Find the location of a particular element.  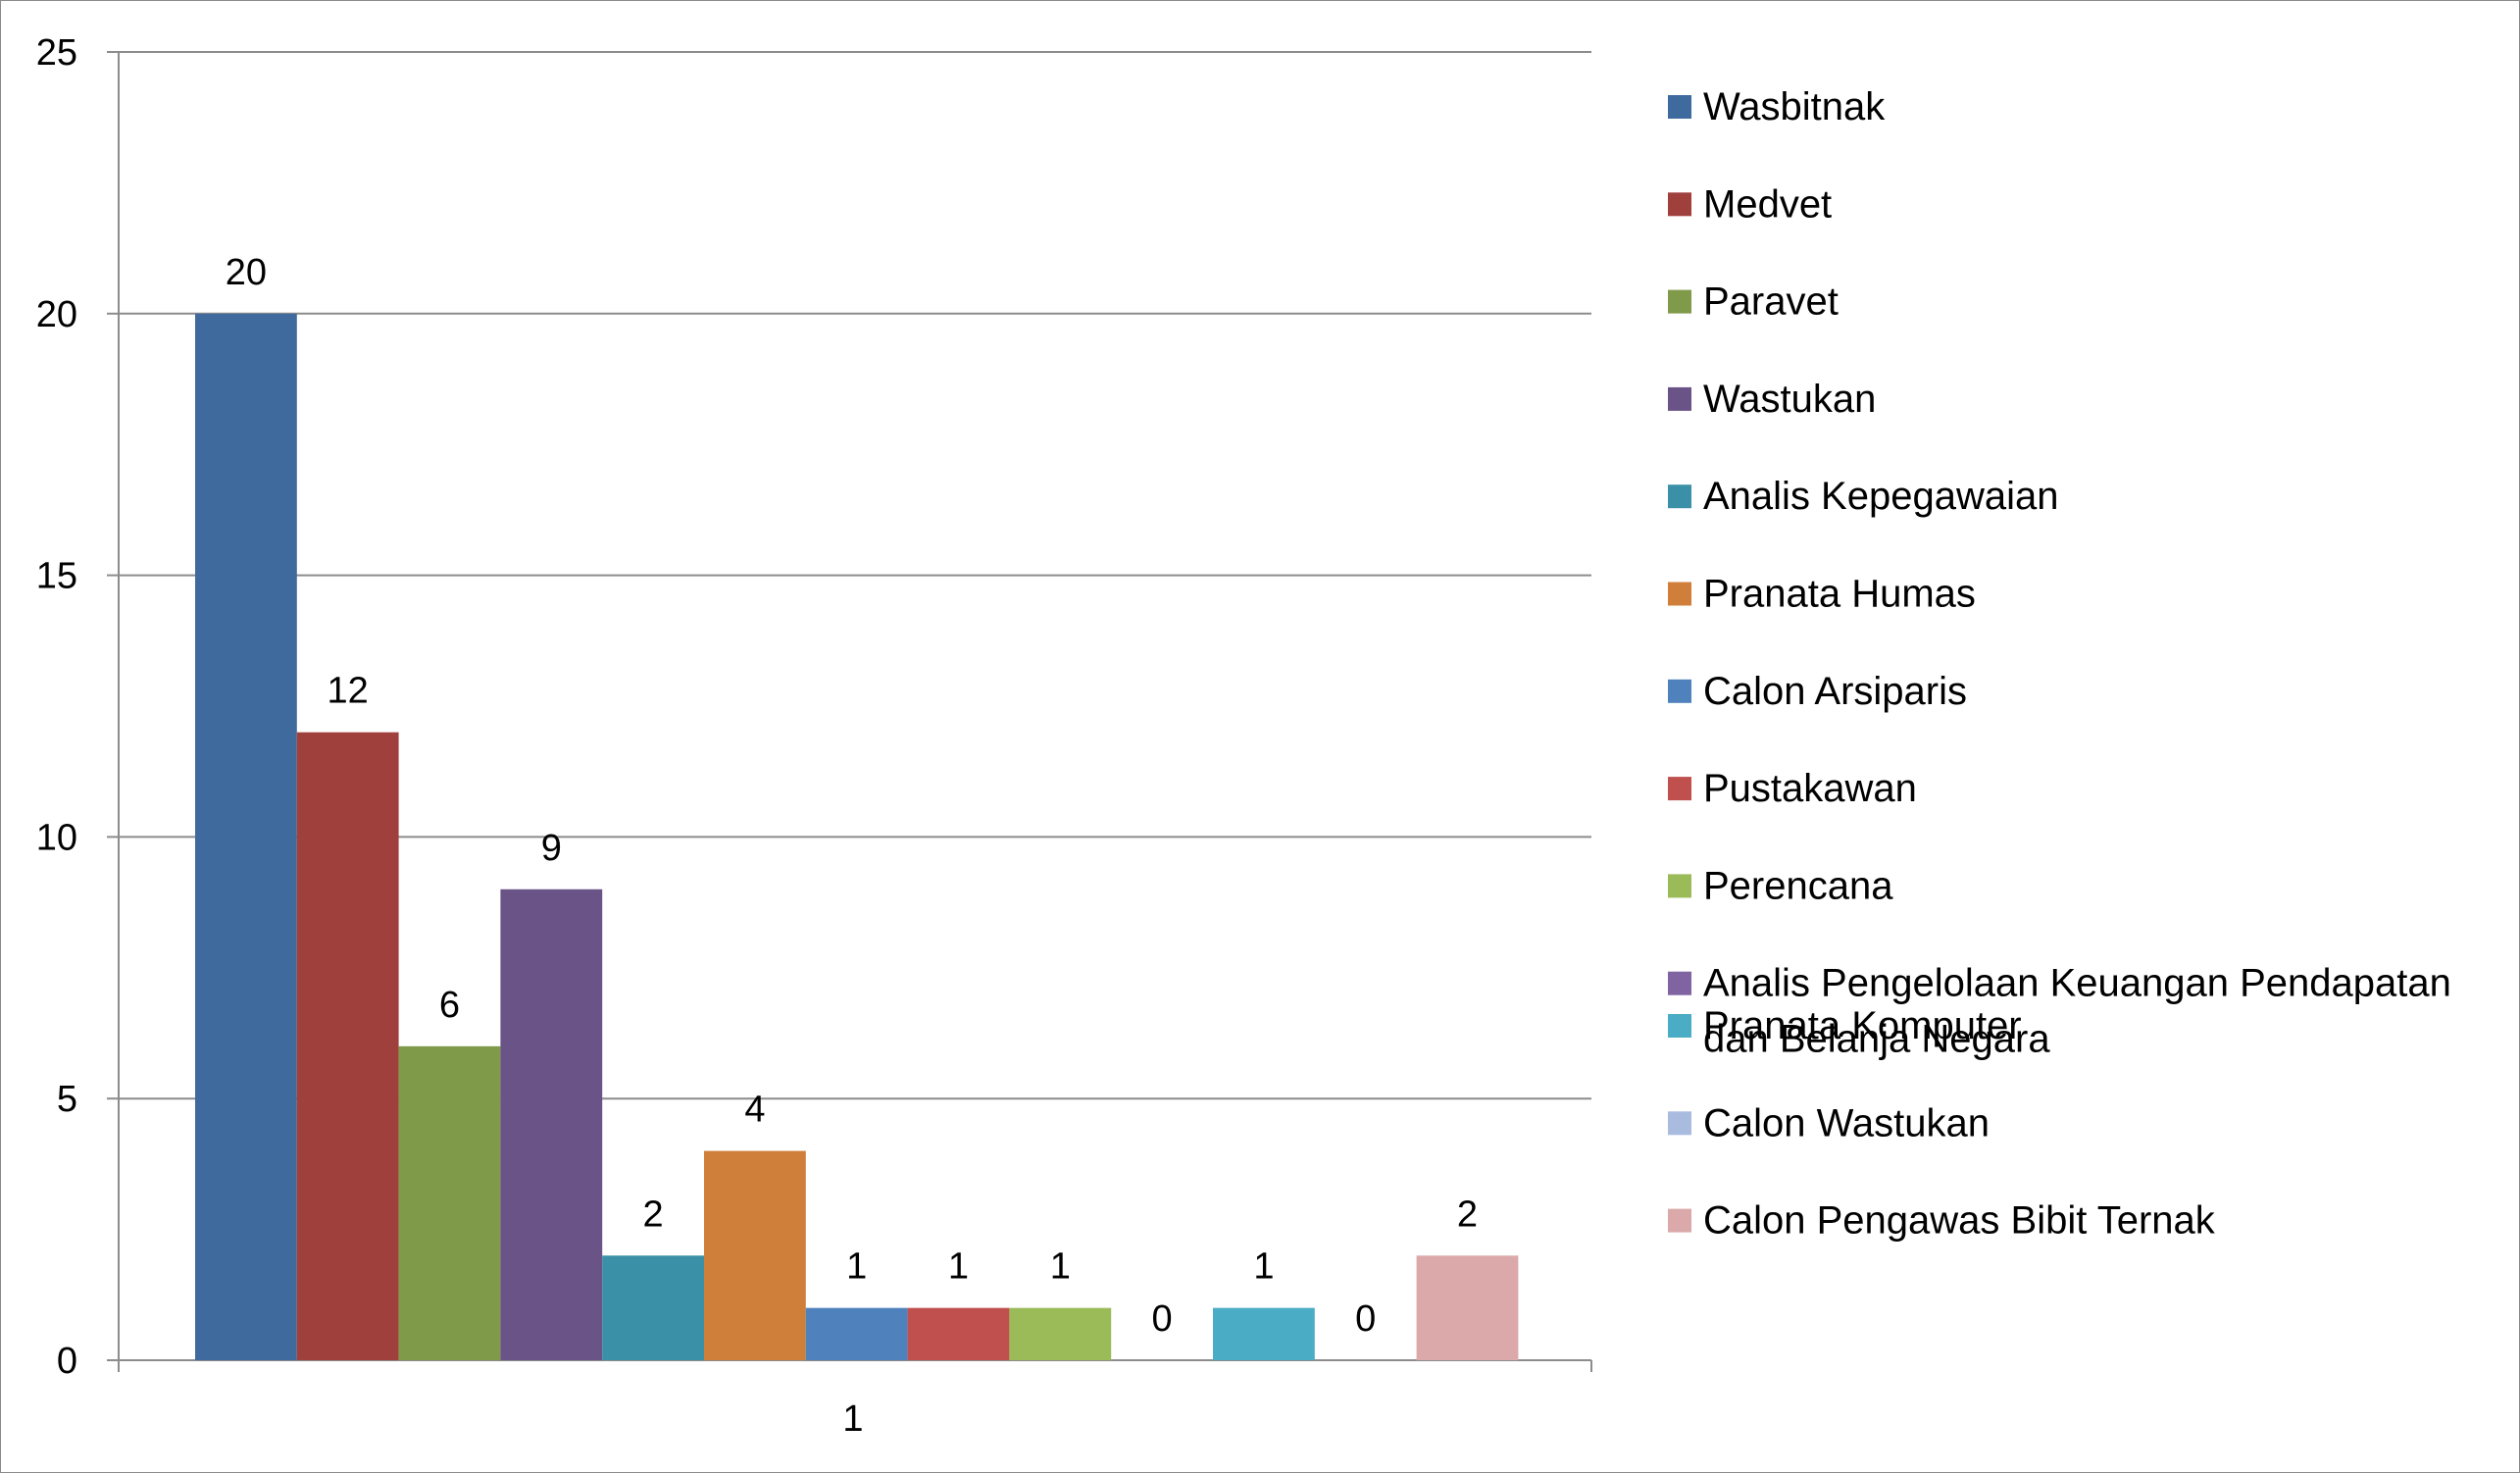

data-label: 6 is located at coordinates (449, 1005).